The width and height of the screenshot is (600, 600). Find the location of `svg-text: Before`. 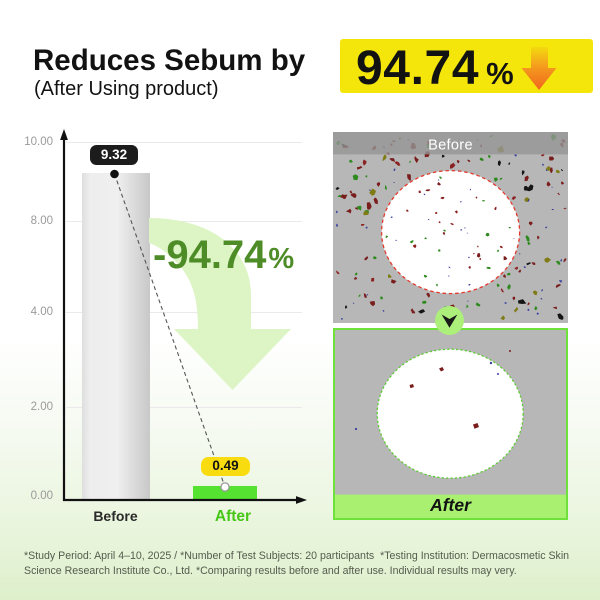

svg-text: Before is located at coordinates (450, 146).